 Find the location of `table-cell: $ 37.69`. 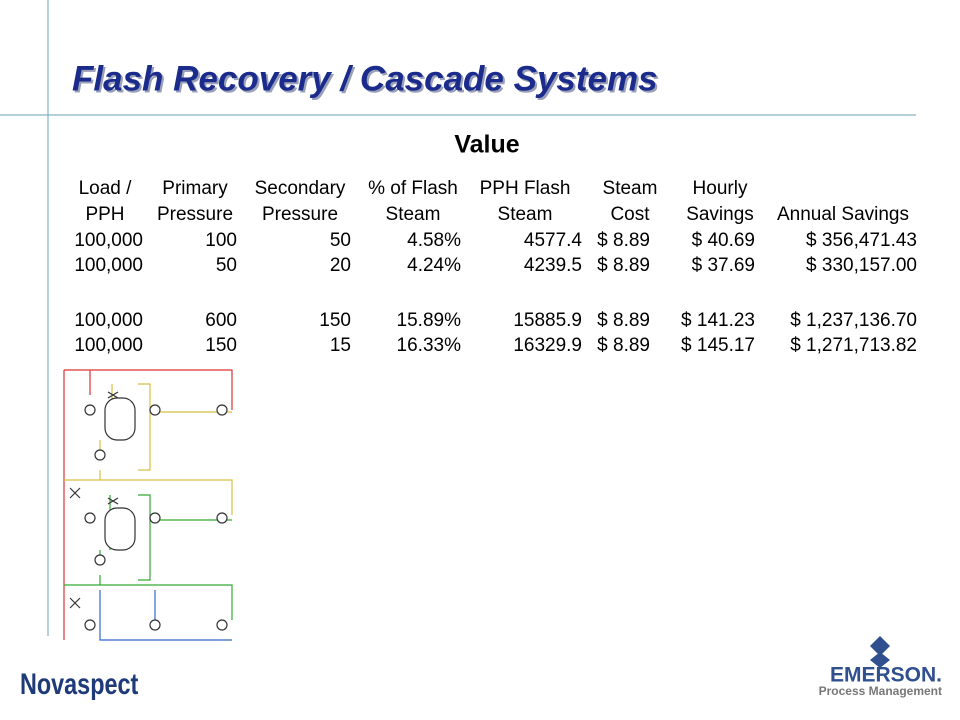

table-cell: $ 37.69 is located at coordinates (723, 265).